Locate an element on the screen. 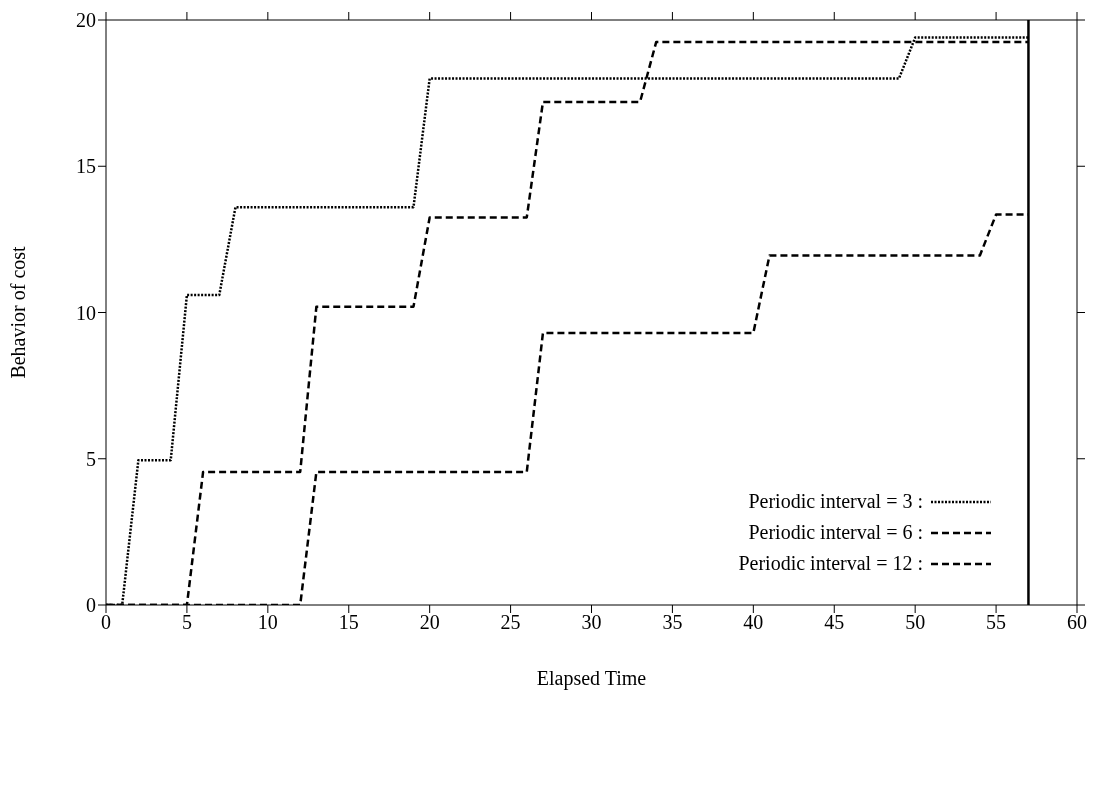 The image size is (1099, 799). x-tick-label: 10 is located at coordinates (267, 622).